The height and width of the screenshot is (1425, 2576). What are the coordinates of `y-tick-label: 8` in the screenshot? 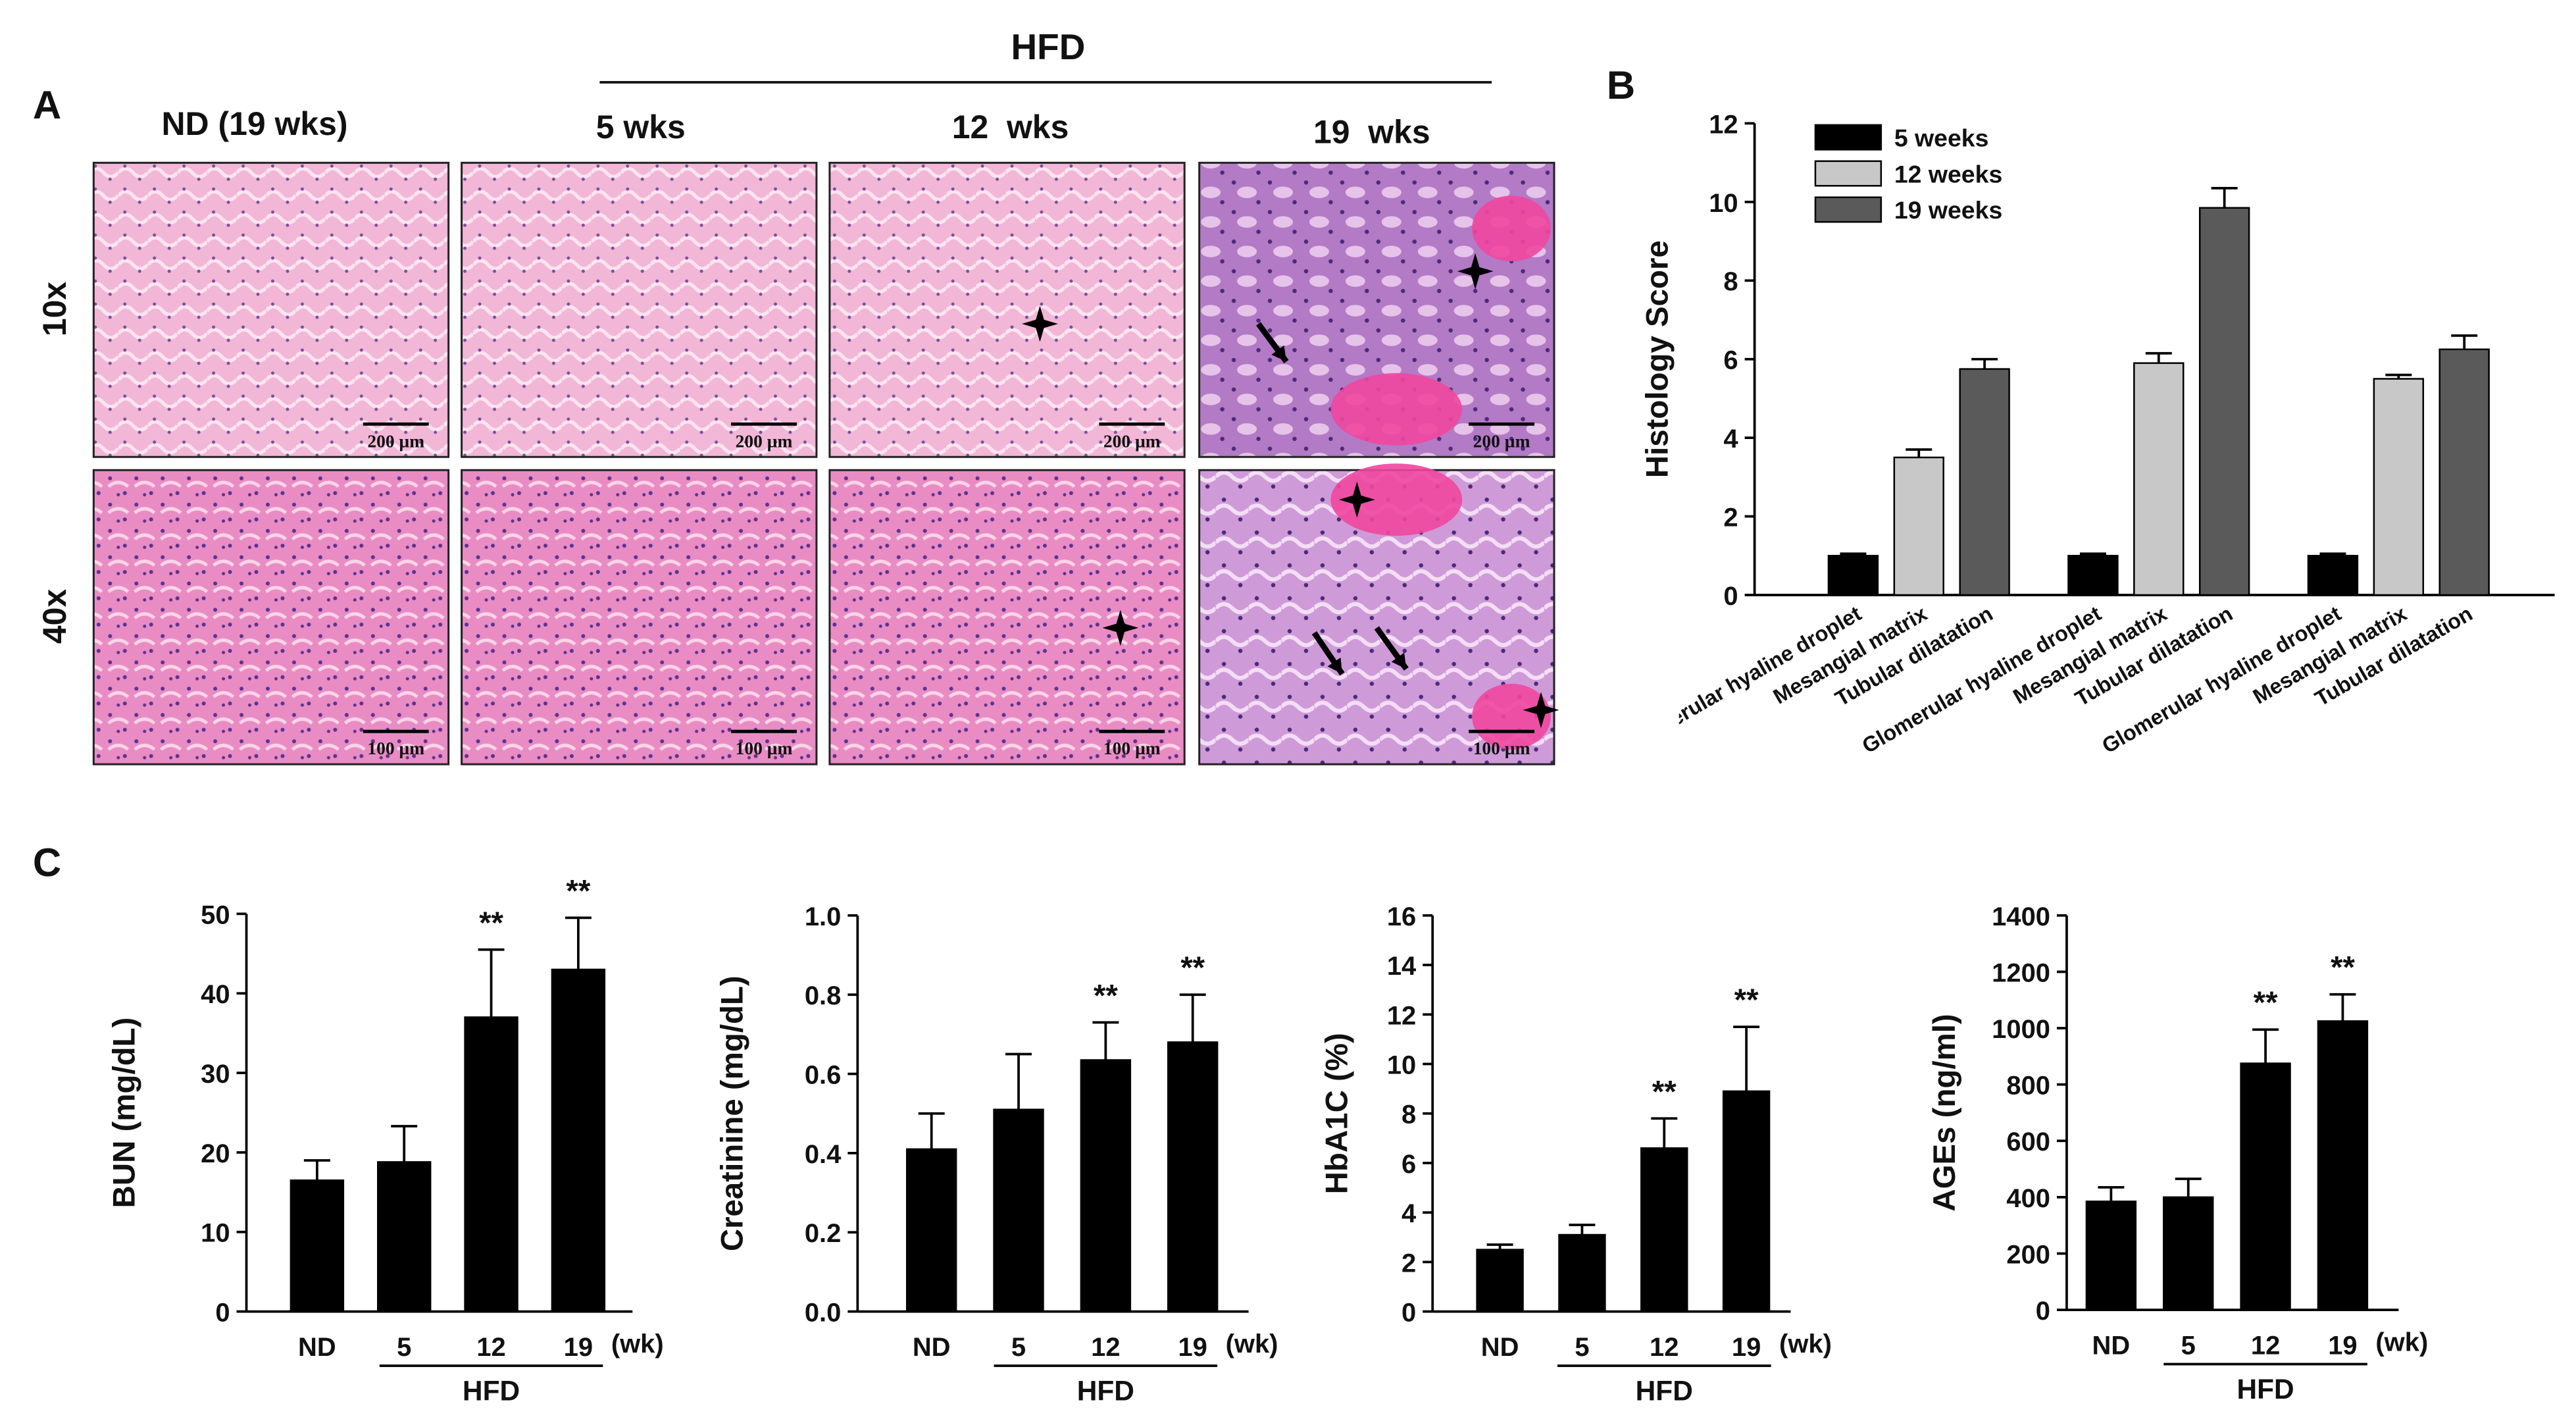 It's located at (1409, 1115).